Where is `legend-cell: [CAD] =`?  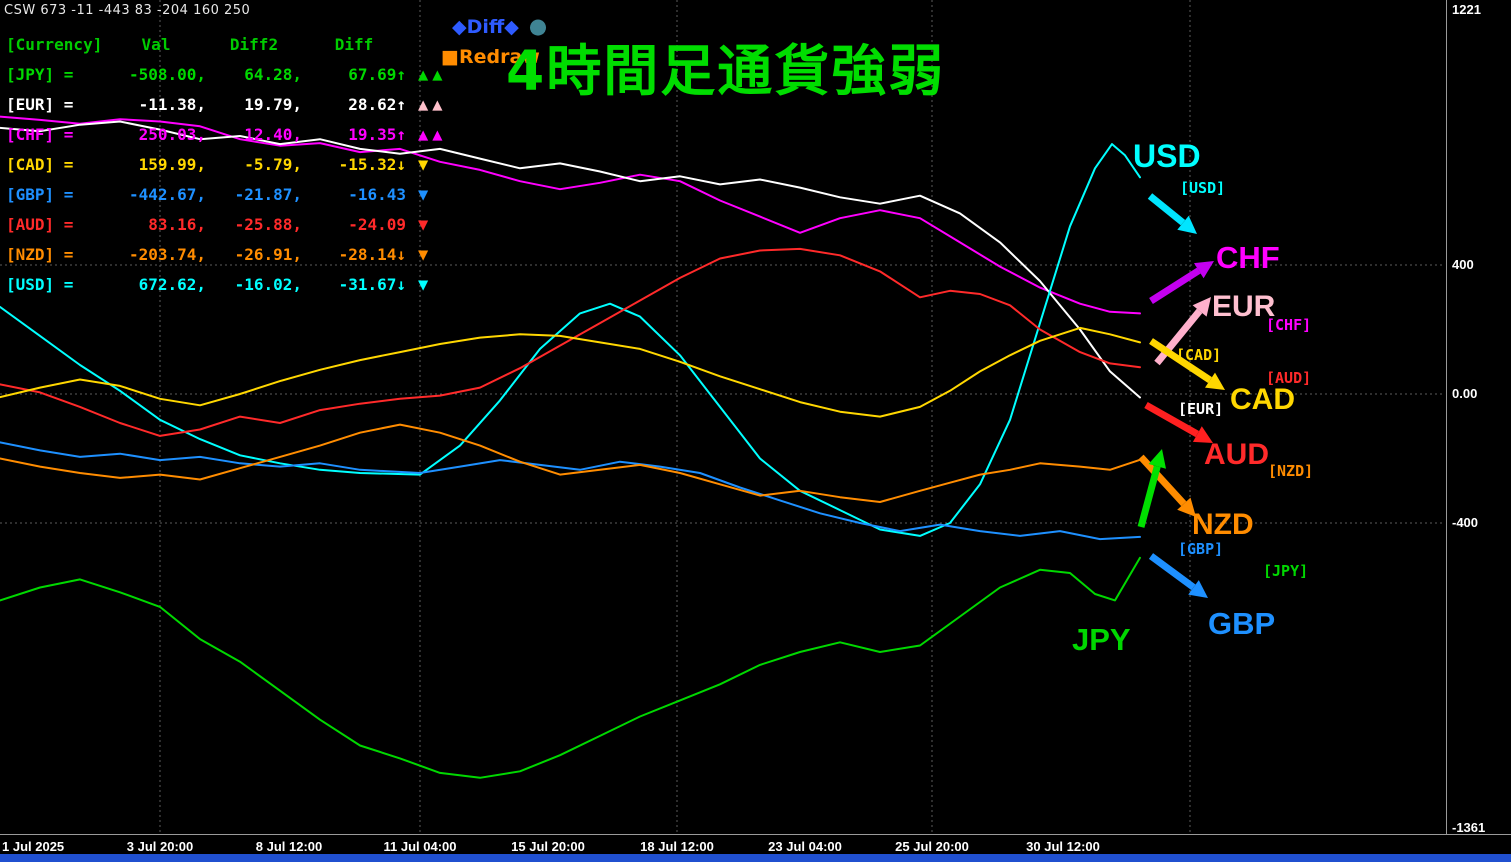
legend-cell: [CAD] = is located at coordinates (40, 164).